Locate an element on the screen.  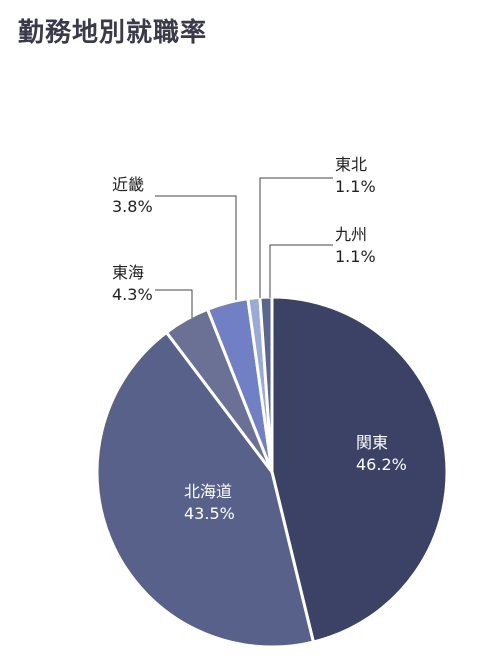
slice-value-1: 43.5% is located at coordinates (209, 513).